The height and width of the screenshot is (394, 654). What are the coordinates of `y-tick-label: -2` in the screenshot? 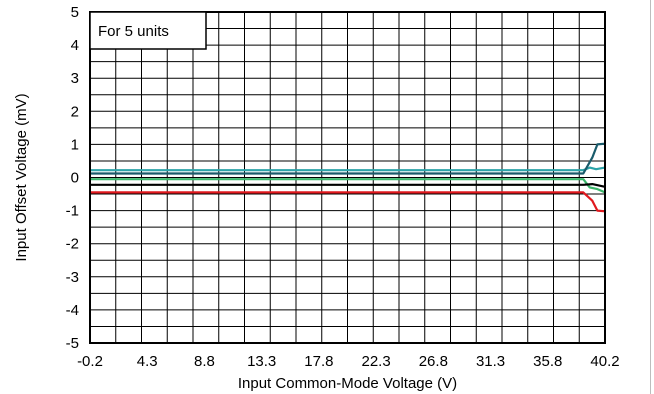 It's located at (72, 244).